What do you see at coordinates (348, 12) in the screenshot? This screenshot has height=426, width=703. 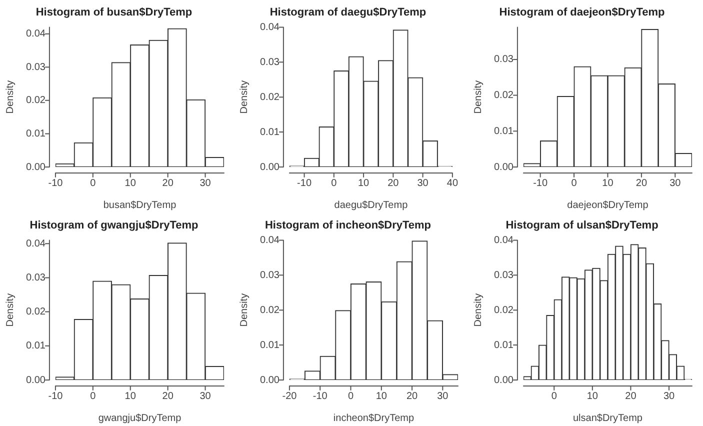 I see `chart-title: Histogram of daegu$DryTemp` at bounding box center [348, 12].